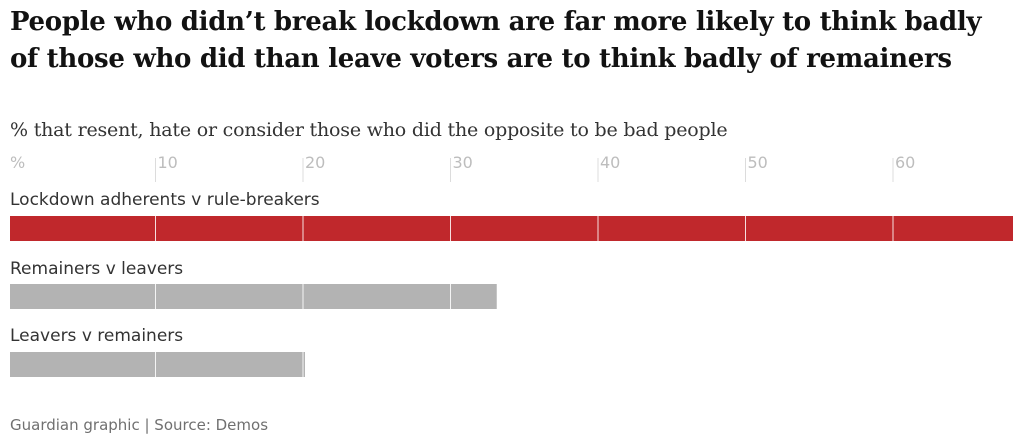 The width and height of the screenshot is (1024, 445). I want to click on x-tick-label: %, so click(17, 162).